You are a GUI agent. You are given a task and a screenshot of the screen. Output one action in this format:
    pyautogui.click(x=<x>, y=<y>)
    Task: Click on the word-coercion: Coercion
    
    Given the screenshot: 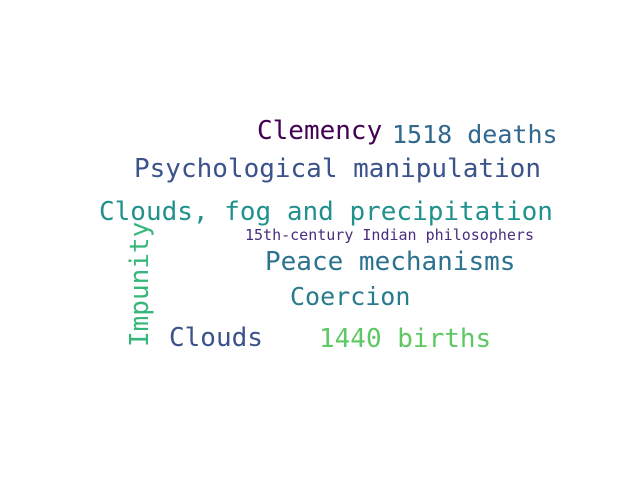 What is the action you would take?
    pyautogui.click(x=350, y=296)
    